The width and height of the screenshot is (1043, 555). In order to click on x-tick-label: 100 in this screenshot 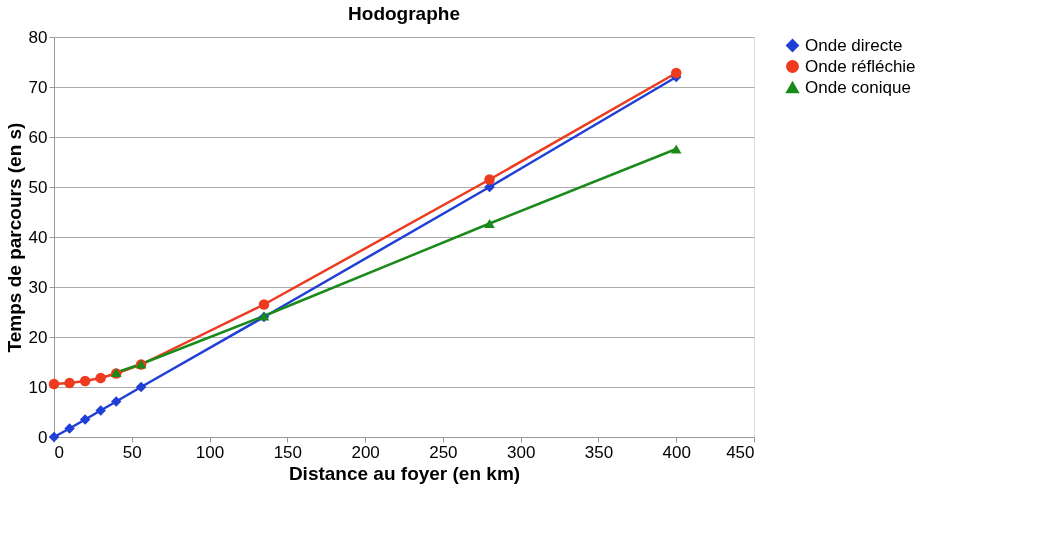, I will do `click(210, 452)`.